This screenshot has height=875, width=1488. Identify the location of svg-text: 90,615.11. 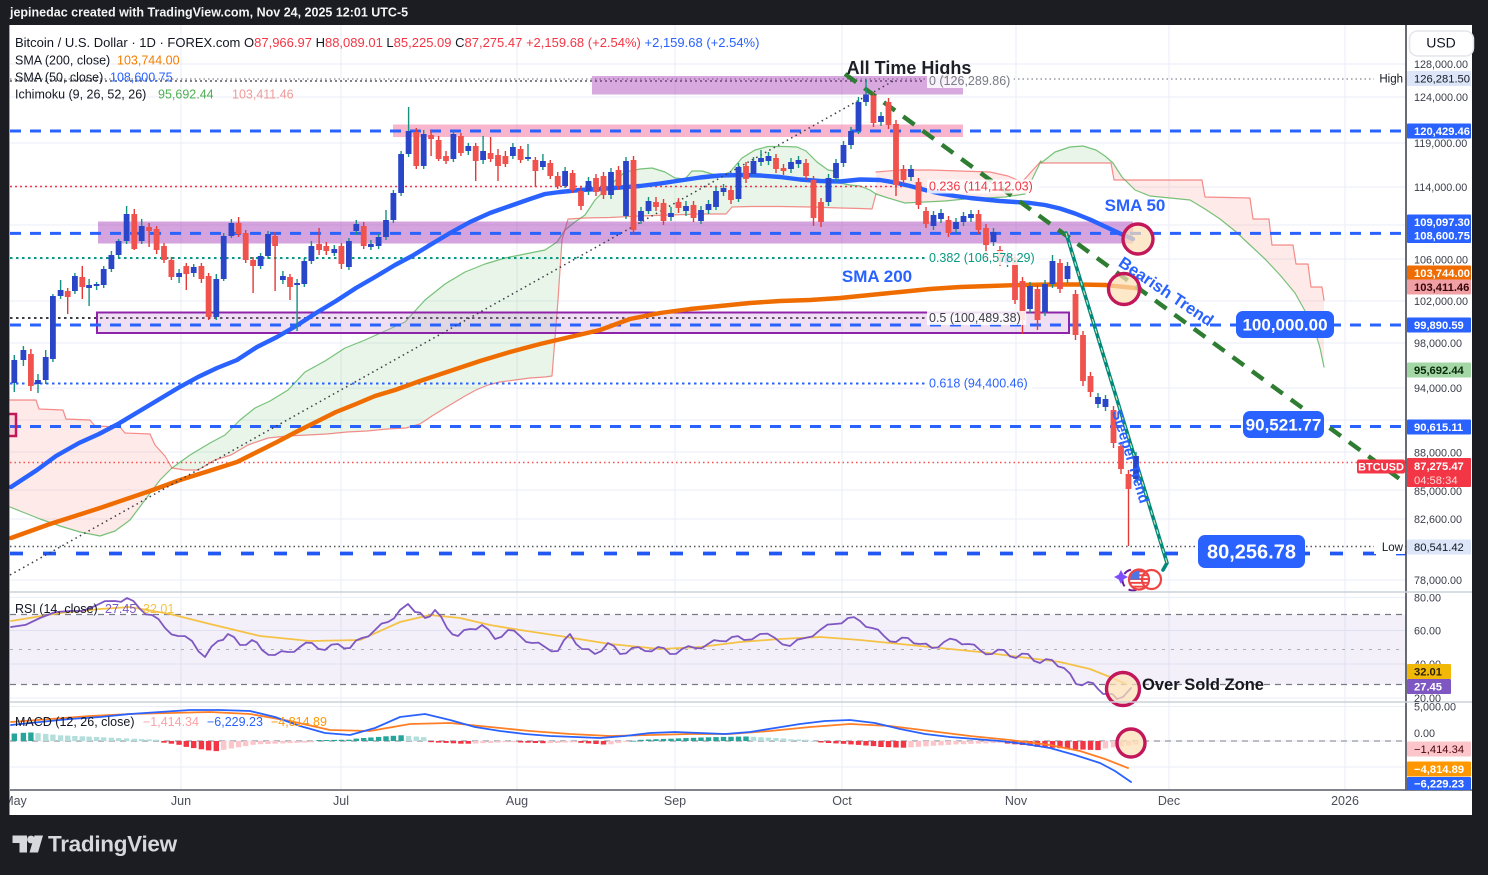
(1438, 428).